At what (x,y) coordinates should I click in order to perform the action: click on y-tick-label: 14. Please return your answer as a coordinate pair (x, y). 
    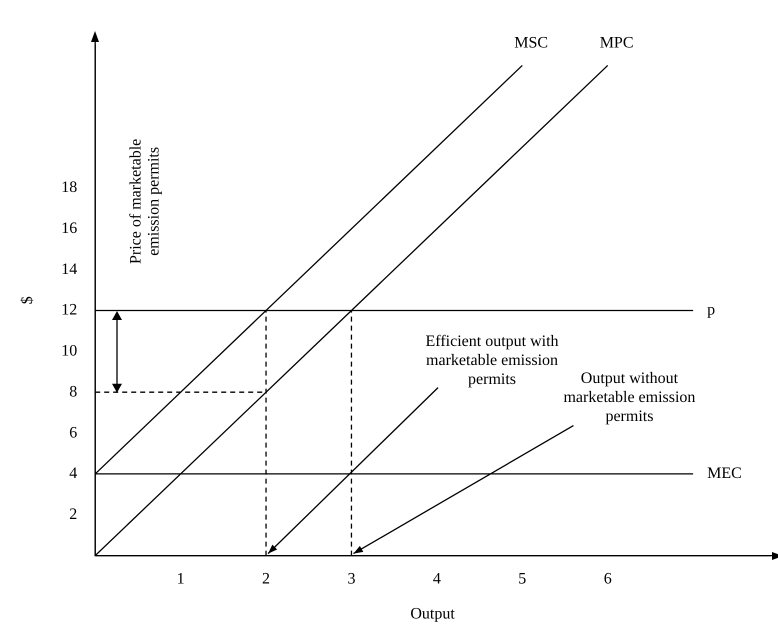
    Looking at the image, I should click on (69, 269).